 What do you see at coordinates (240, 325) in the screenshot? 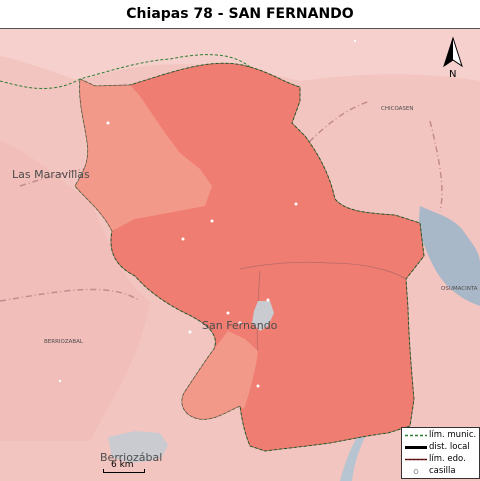
I see `place-label-san-fernando: San Fernando` at bounding box center [240, 325].